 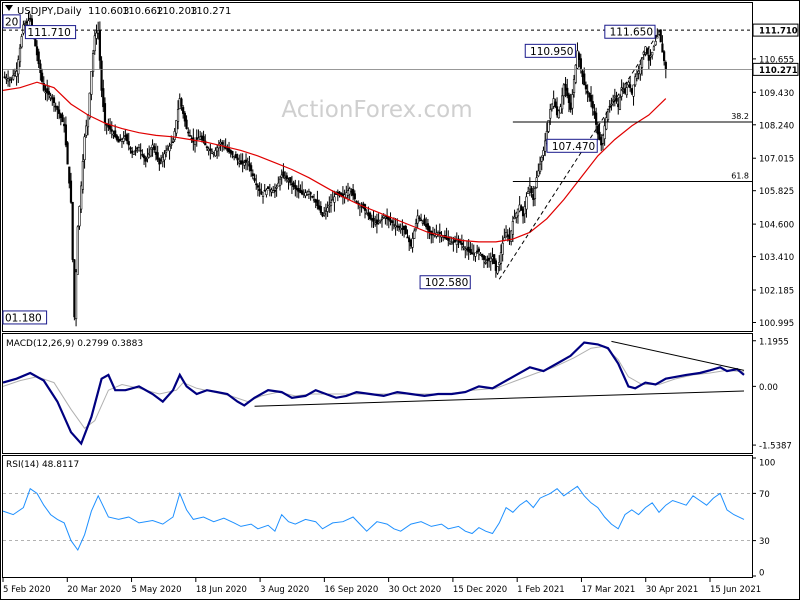 What do you see at coordinates (27, 590) in the screenshot?
I see `x-tick-label: 5 Feb 2020` at bounding box center [27, 590].